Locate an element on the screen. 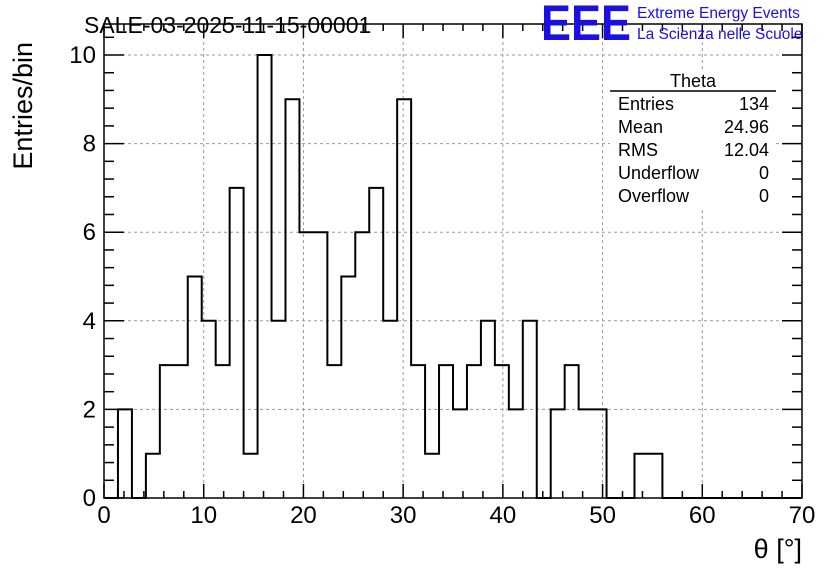 The height and width of the screenshot is (572, 836). stats-row-value: 24.96 is located at coordinates (746, 127).